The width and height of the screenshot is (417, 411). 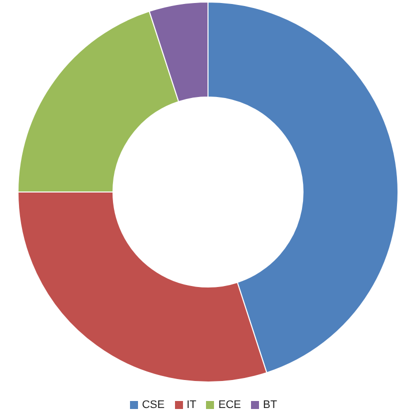 I want to click on legend-label: BT, so click(x=270, y=405).